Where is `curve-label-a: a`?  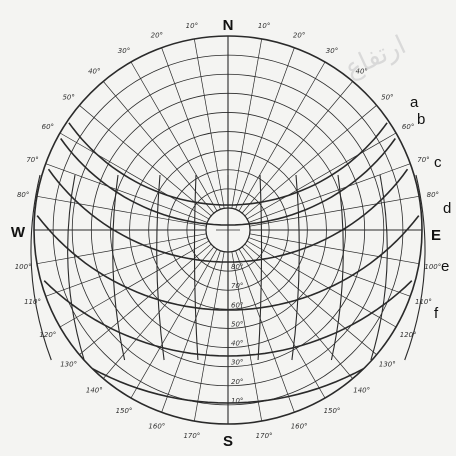 curve-label-a: a is located at coordinates (414, 102).